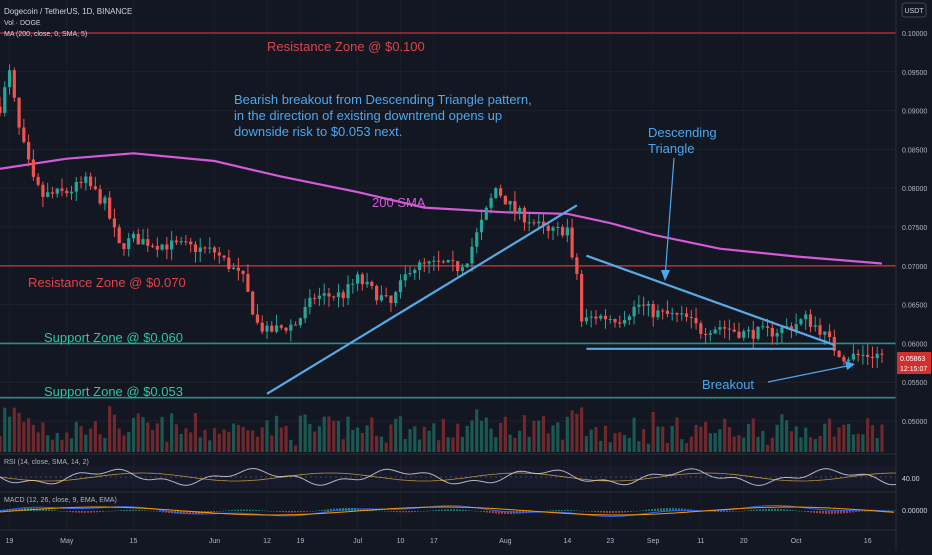 The width and height of the screenshot is (932, 555). Describe the element at coordinates (700, 541) in the screenshot. I see `time-tick-label: 11` at that location.